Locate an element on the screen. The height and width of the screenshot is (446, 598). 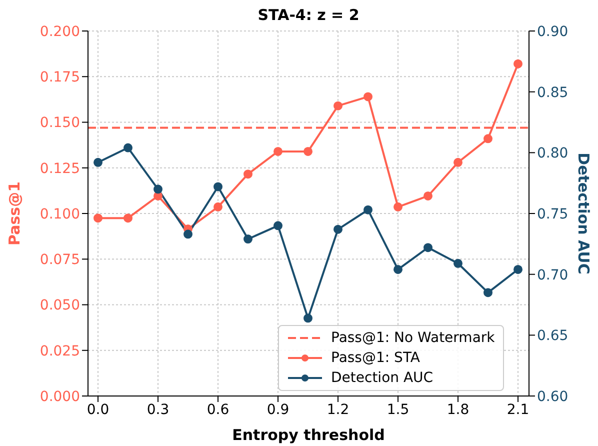
x-axis-title: Entropy threshold is located at coordinates (308, 435).